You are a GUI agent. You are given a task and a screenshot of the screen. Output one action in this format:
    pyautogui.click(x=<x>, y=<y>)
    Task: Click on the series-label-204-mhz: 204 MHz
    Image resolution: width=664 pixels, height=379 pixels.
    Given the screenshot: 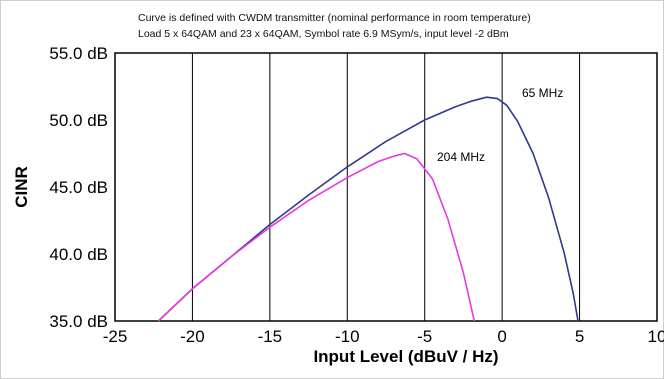 What is the action you would take?
    pyautogui.click(x=461, y=157)
    